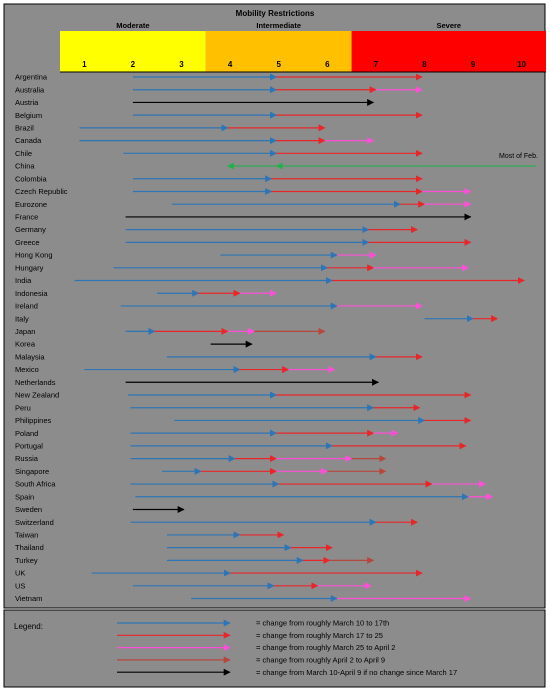  I want to click on band-intermediate, so click(278, 51).